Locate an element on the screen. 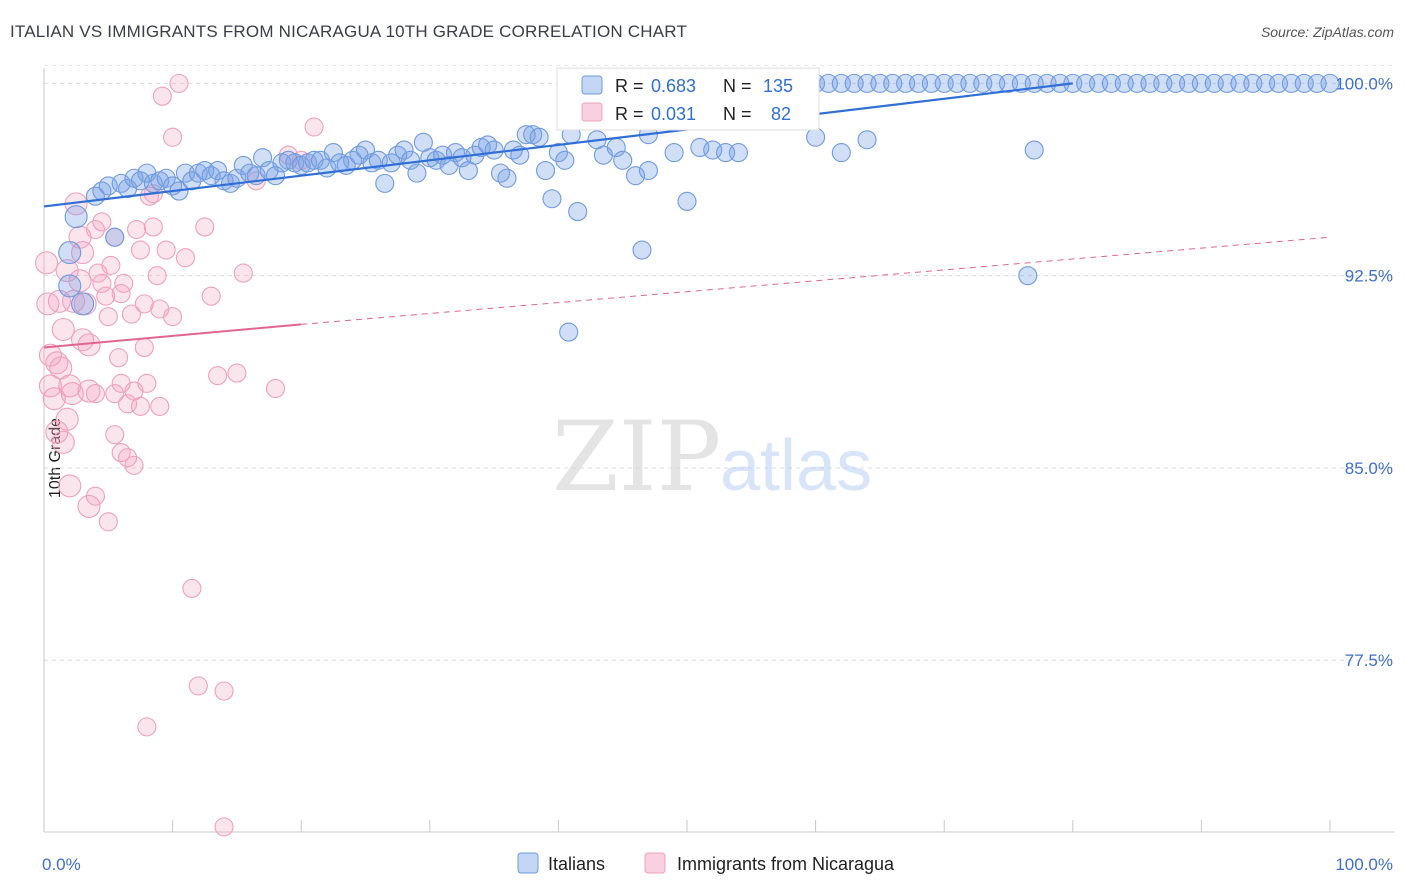  watermark: ZIP atlas is located at coordinates (712, 457).